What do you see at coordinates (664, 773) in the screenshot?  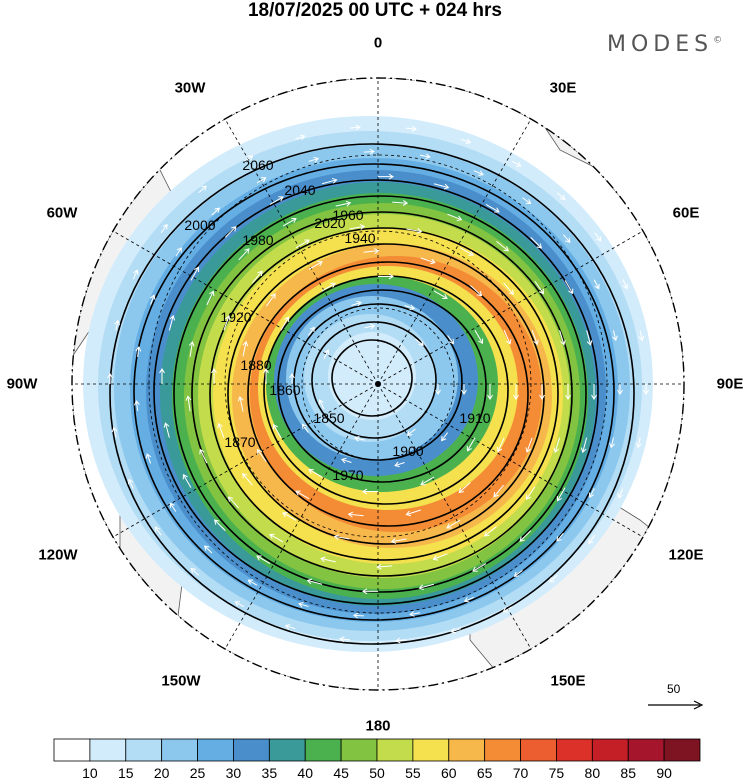 I see `colorbar-tick: 90` at bounding box center [664, 773].